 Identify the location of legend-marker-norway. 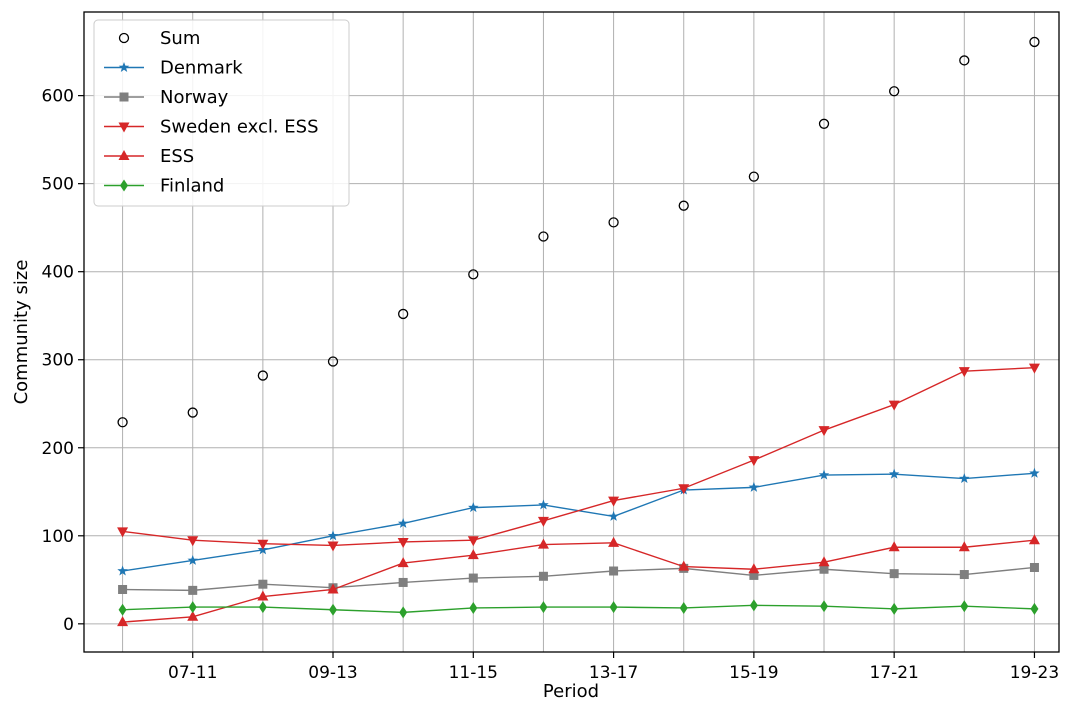
(124, 97).